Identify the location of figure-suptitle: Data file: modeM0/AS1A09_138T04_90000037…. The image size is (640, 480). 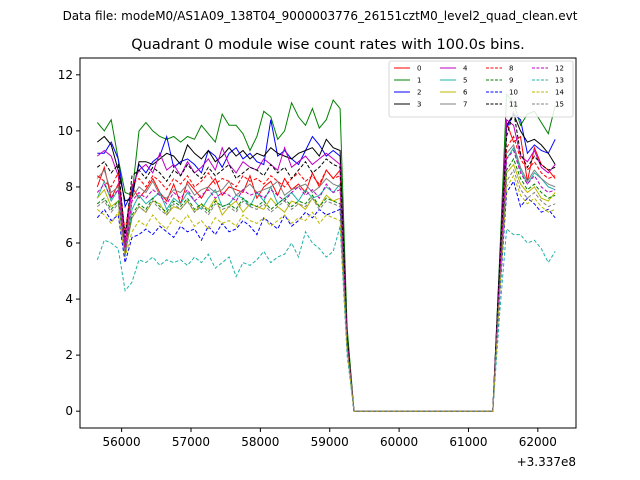
(320, 16).